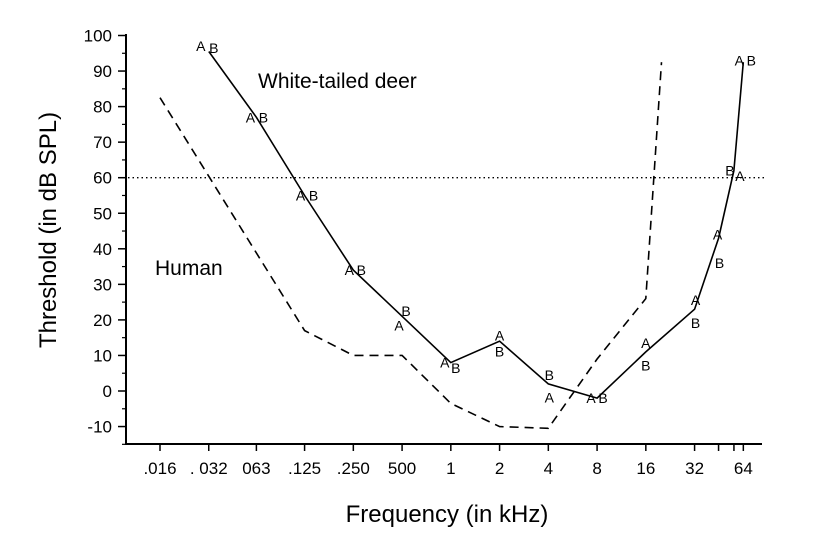 The width and height of the screenshot is (830, 551). I want to click on annotation-human: Human, so click(189, 268).